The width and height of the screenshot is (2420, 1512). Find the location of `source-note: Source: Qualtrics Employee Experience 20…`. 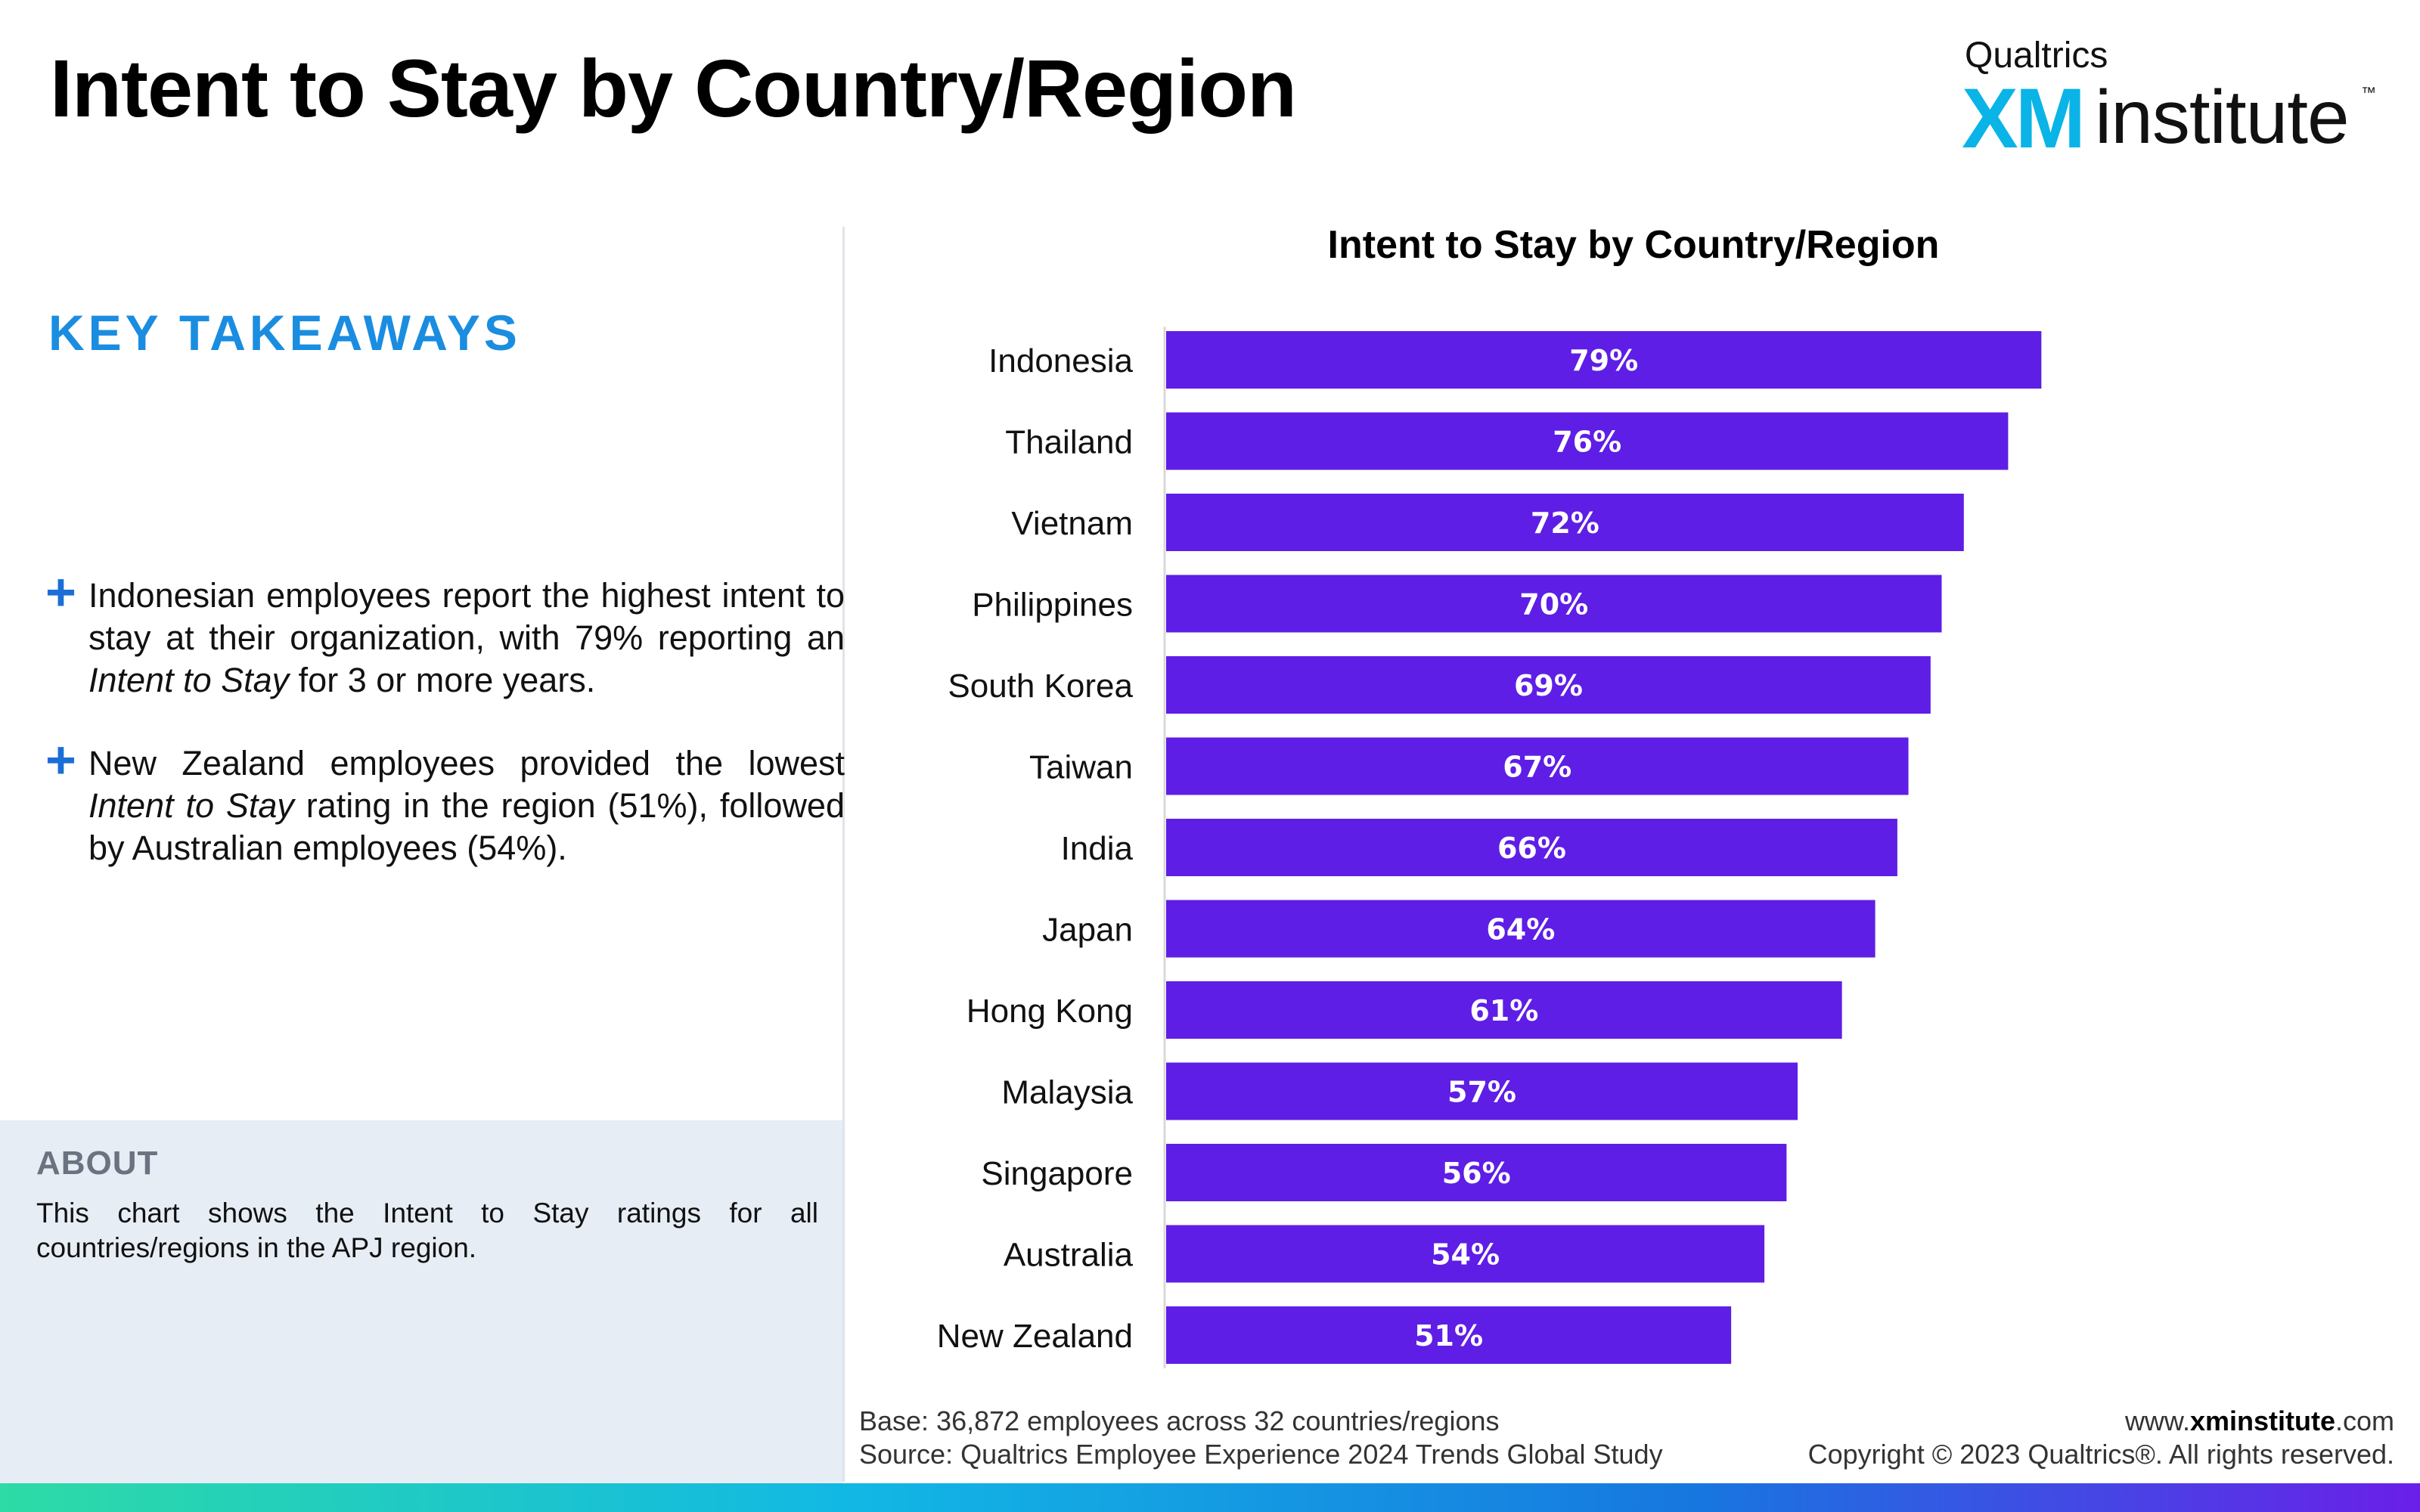

source-note: Source: Qualtrics Employee Experience 20… is located at coordinates (1261, 1455).